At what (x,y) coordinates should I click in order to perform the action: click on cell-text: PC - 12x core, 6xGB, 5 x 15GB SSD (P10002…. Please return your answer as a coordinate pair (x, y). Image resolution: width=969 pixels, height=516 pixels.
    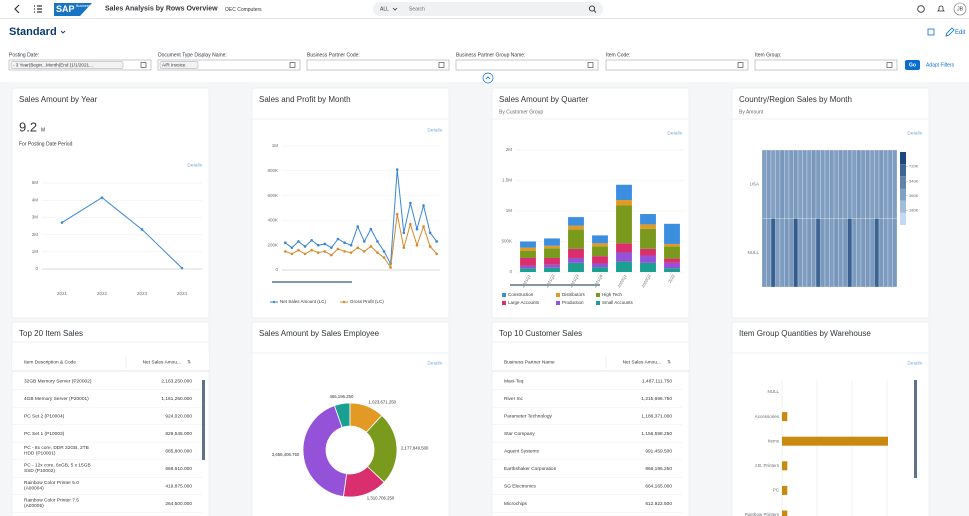
    Looking at the image, I should click on (57, 469).